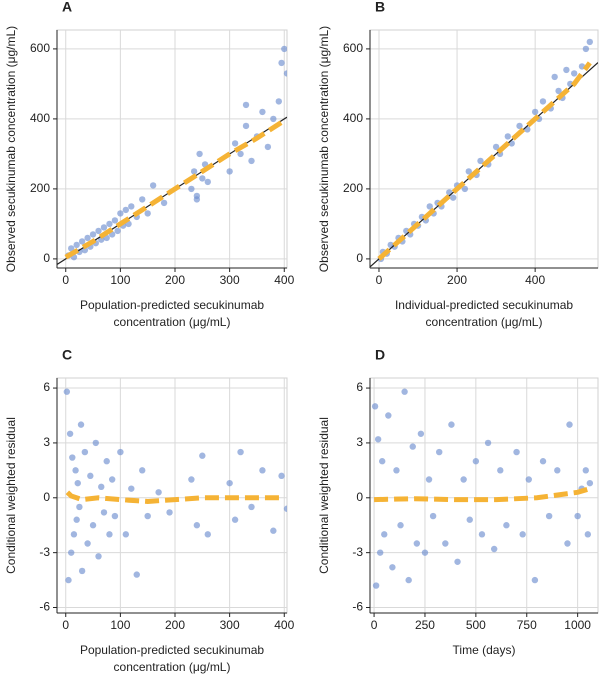 The width and height of the screenshot is (600, 682). Describe the element at coordinates (577, 625) in the screenshot. I see `x-tick-label: 1000` at that location.